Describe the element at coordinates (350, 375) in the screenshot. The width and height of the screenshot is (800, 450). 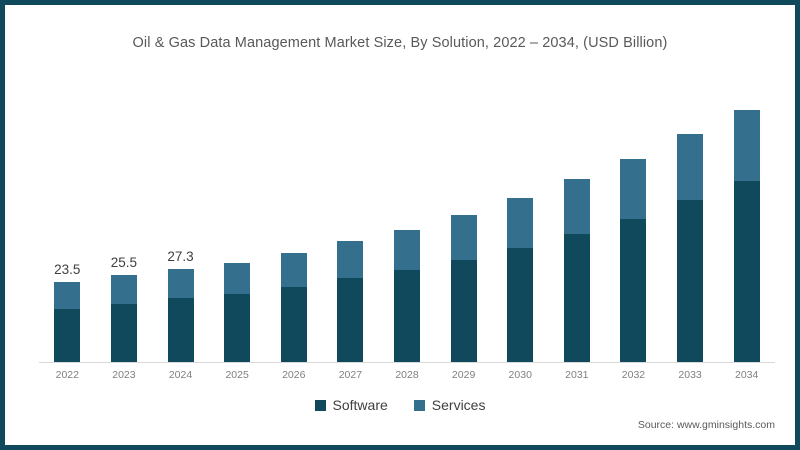
I see `x-axis-tick-2027: 2027` at that location.